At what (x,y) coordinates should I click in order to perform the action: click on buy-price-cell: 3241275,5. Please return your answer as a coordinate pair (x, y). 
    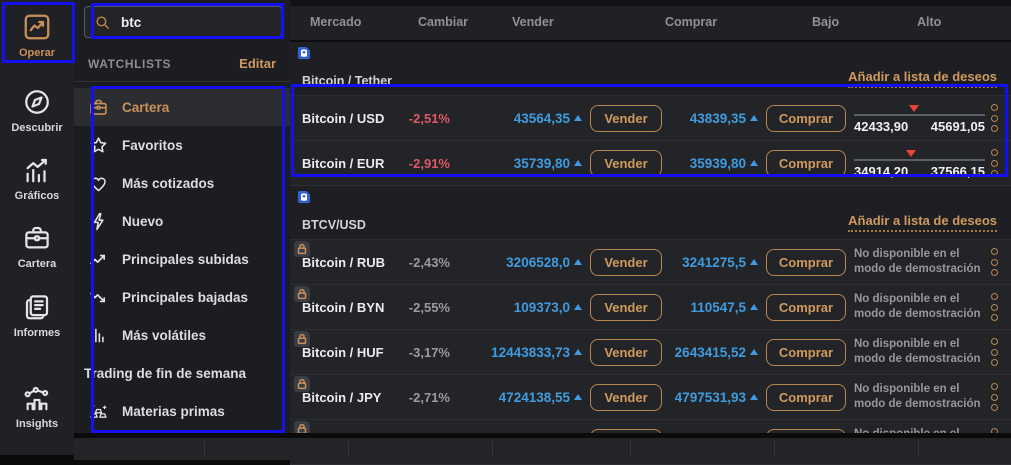
    Looking at the image, I should click on (710, 262).